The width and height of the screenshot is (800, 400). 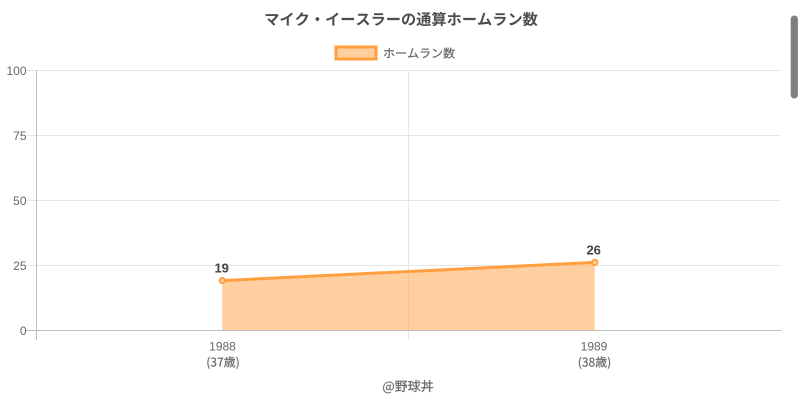 I want to click on svg-text: 25, so click(x=20, y=266).